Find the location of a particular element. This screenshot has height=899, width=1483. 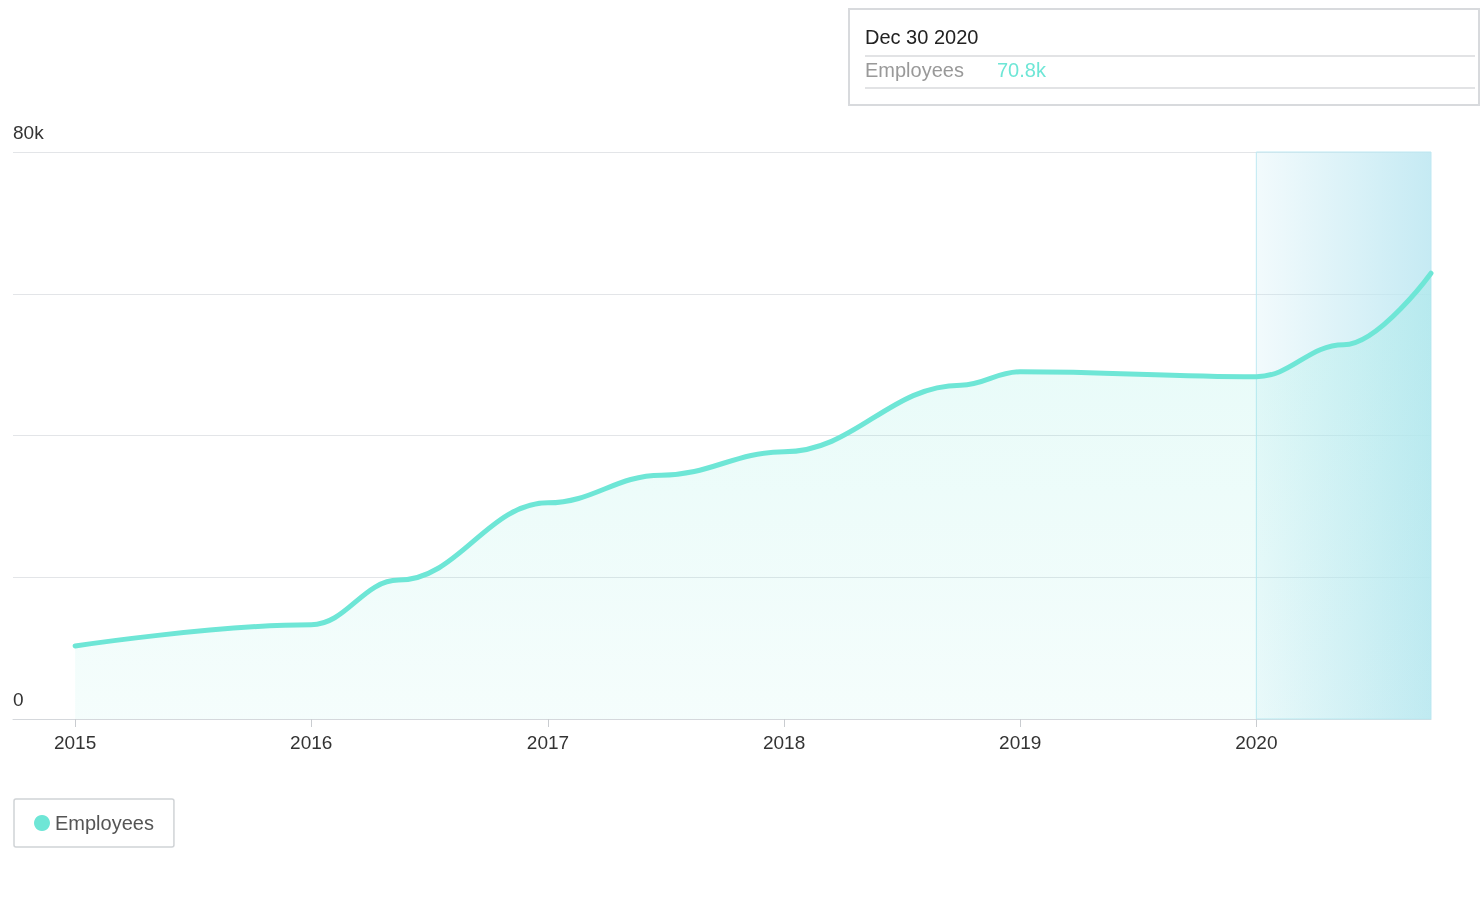

x-tick-label: 2020 is located at coordinates (1256, 742).